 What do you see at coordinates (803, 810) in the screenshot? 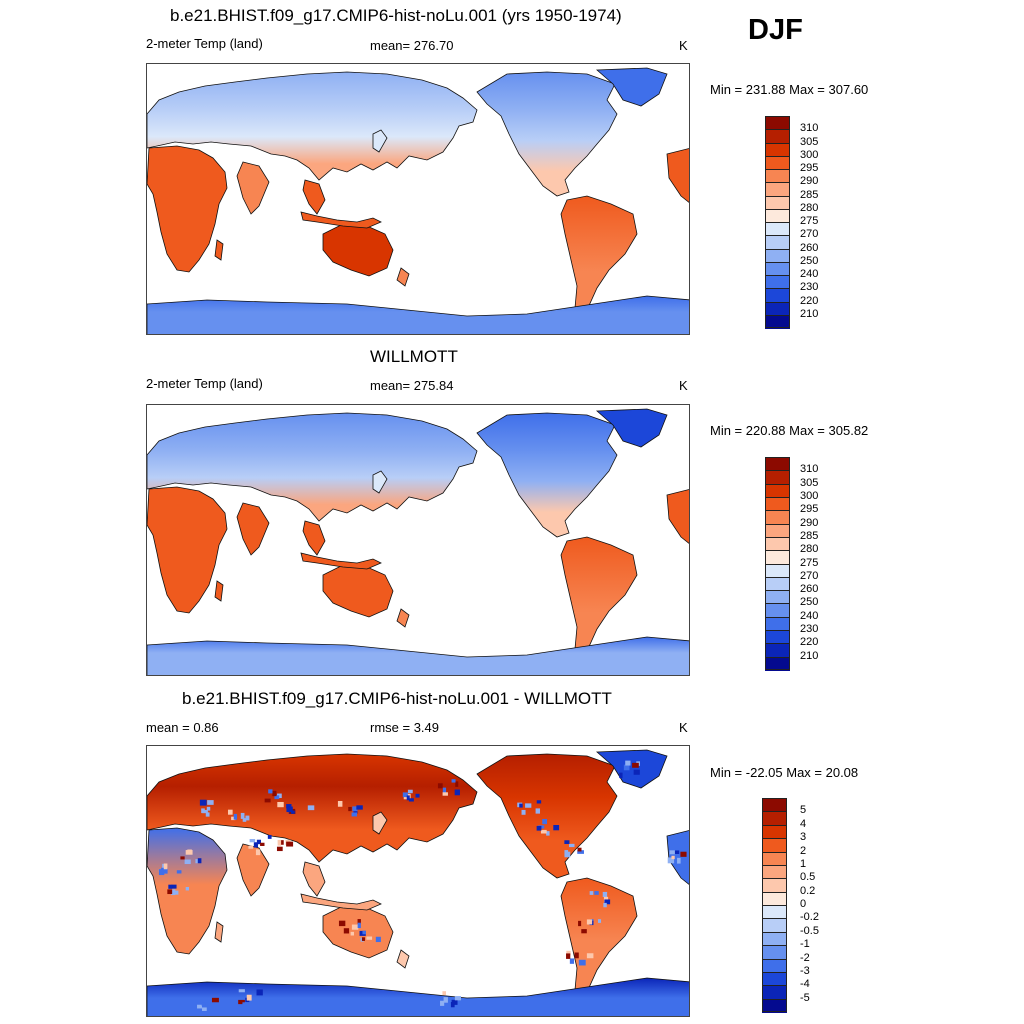
I see `colorbar-tick-label: 5` at bounding box center [803, 810].